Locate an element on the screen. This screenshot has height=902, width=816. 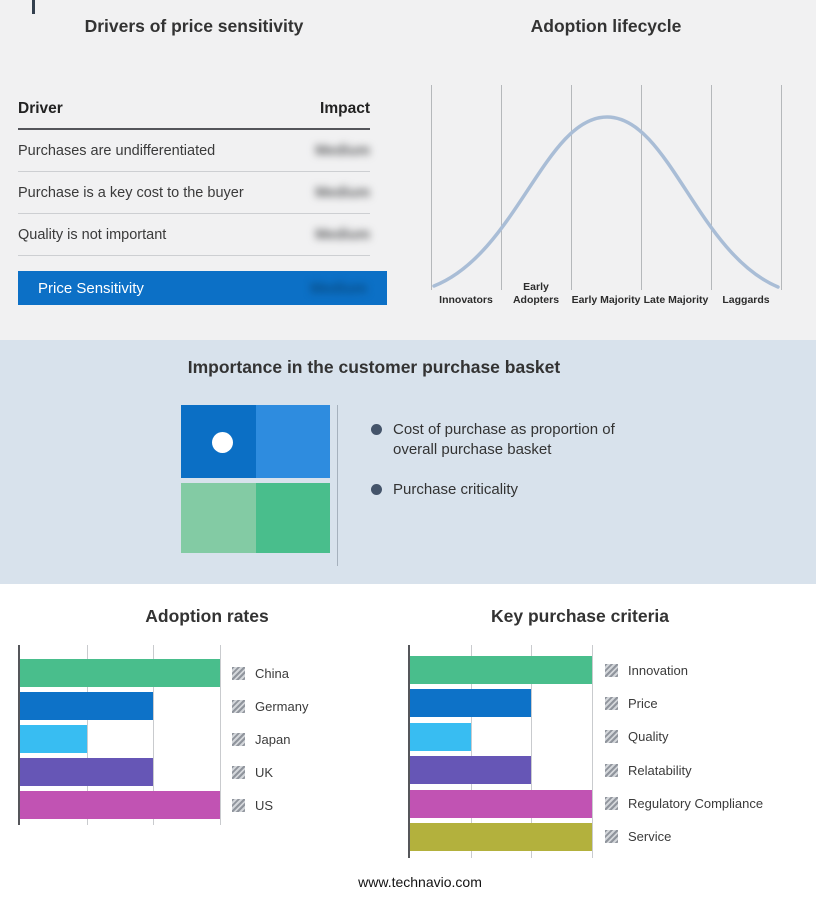
legend-item: Relatability is located at coordinates (684, 770).